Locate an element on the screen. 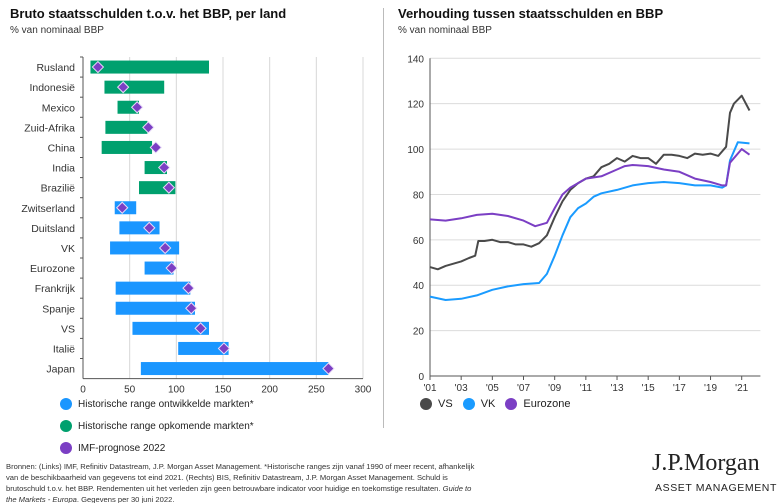 This screenshot has width=780, height=503. line-series-Eurozone is located at coordinates (590, 188).